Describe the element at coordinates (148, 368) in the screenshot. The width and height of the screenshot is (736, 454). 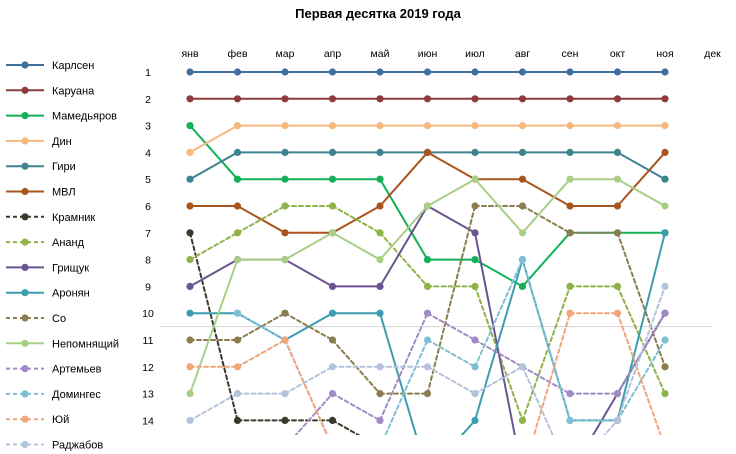
I see `rank-label-12: 12` at that location.